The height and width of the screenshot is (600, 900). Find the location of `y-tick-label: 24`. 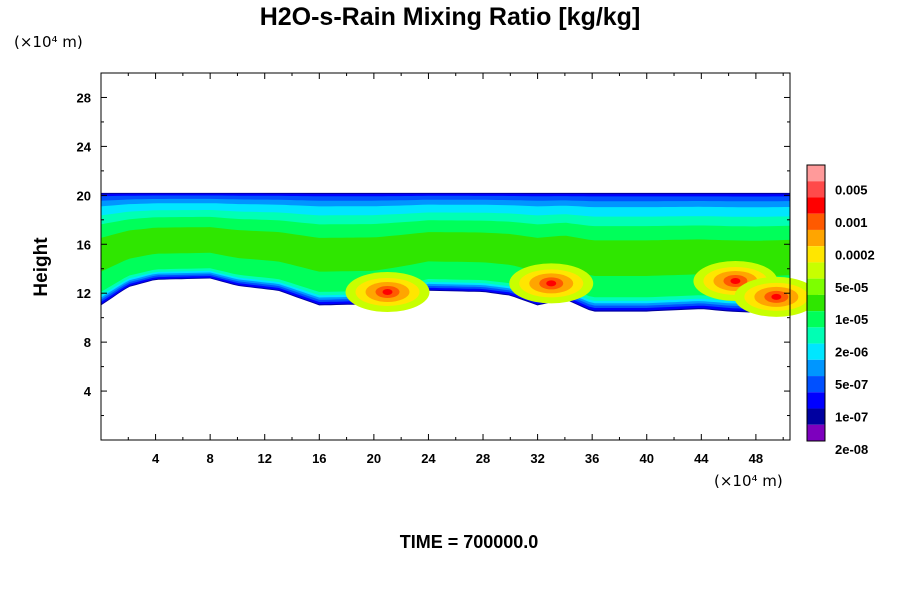

y-tick-label: 24 is located at coordinates (84, 146).